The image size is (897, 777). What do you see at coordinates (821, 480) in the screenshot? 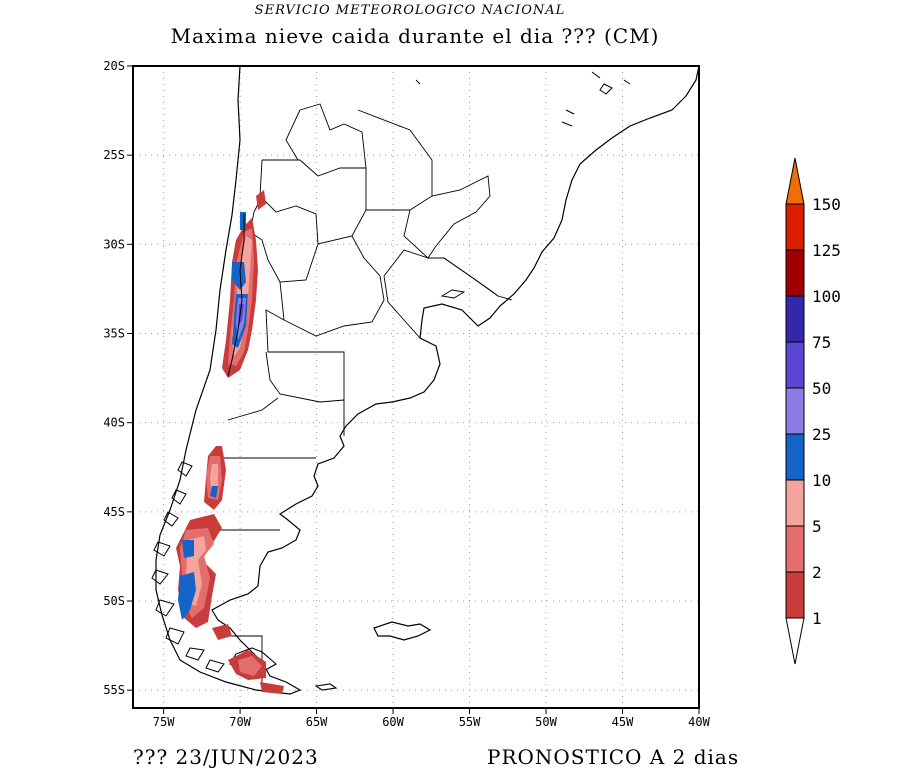
I see `colorbar-level-label: 10` at bounding box center [821, 480].